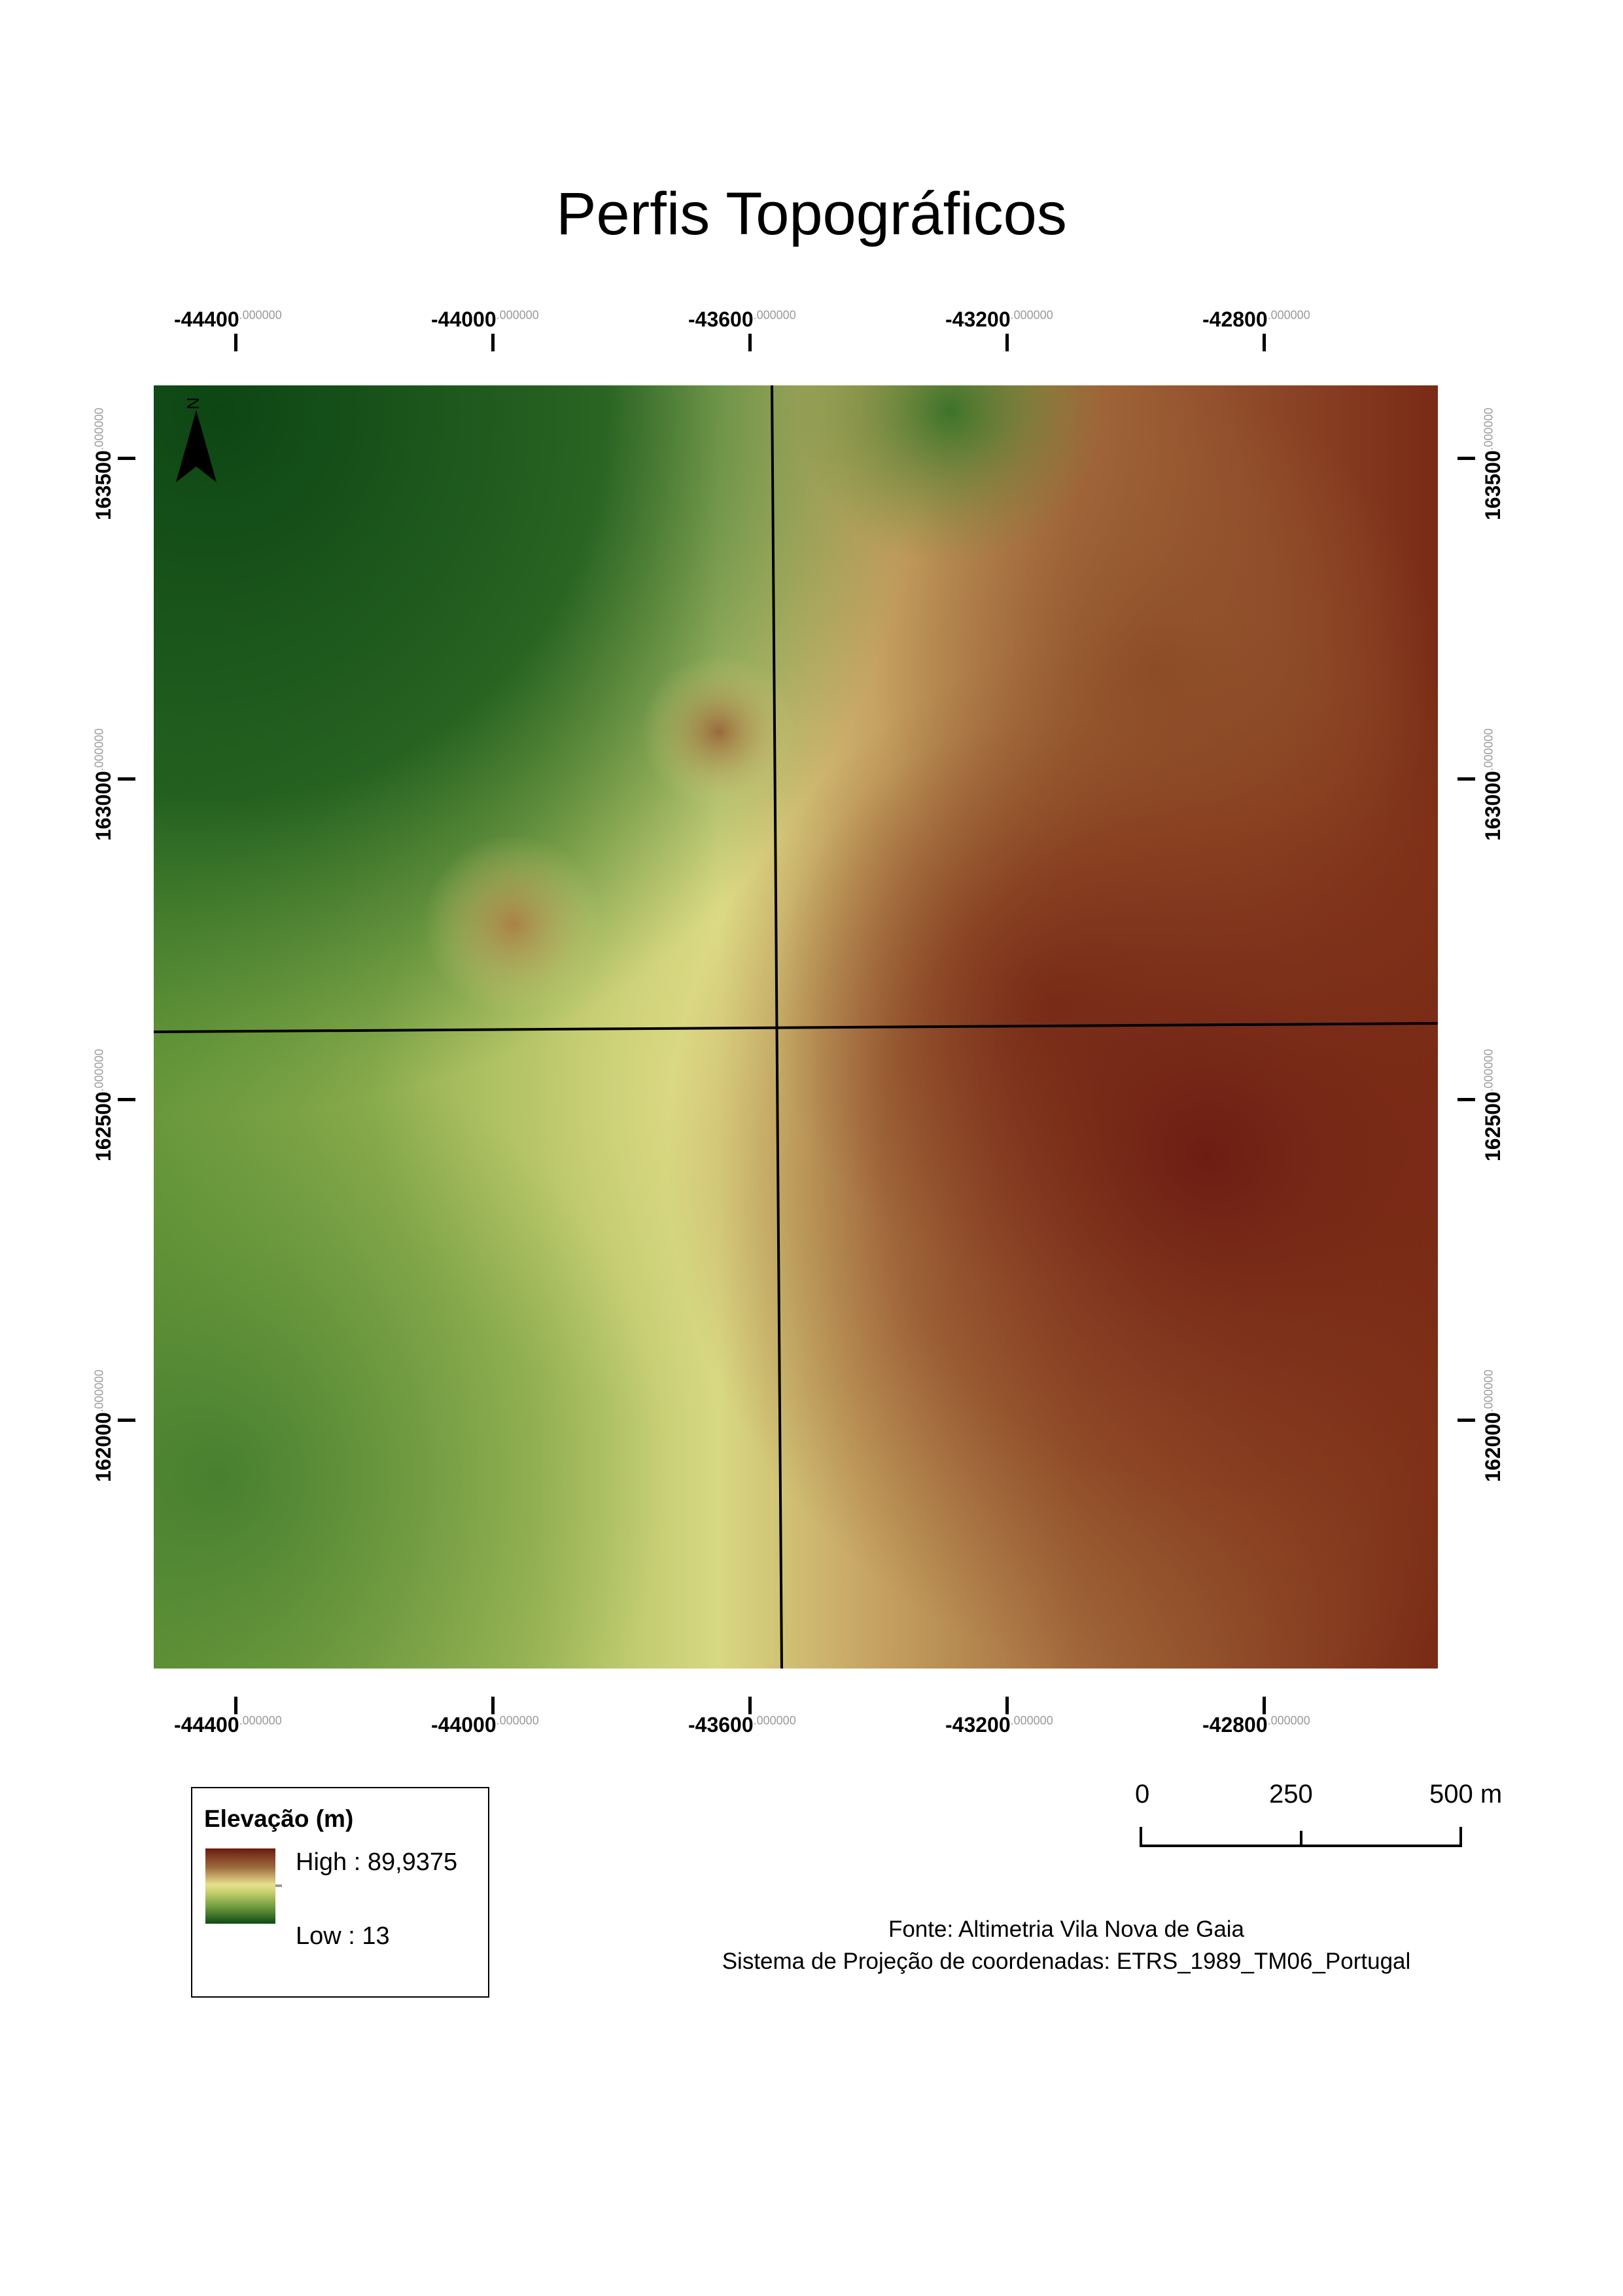 This screenshot has width=1623, height=2296. Describe the element at coordinates (812, 214) in the screenshot. I see `map-title: Perfis Topográficos` at that location.